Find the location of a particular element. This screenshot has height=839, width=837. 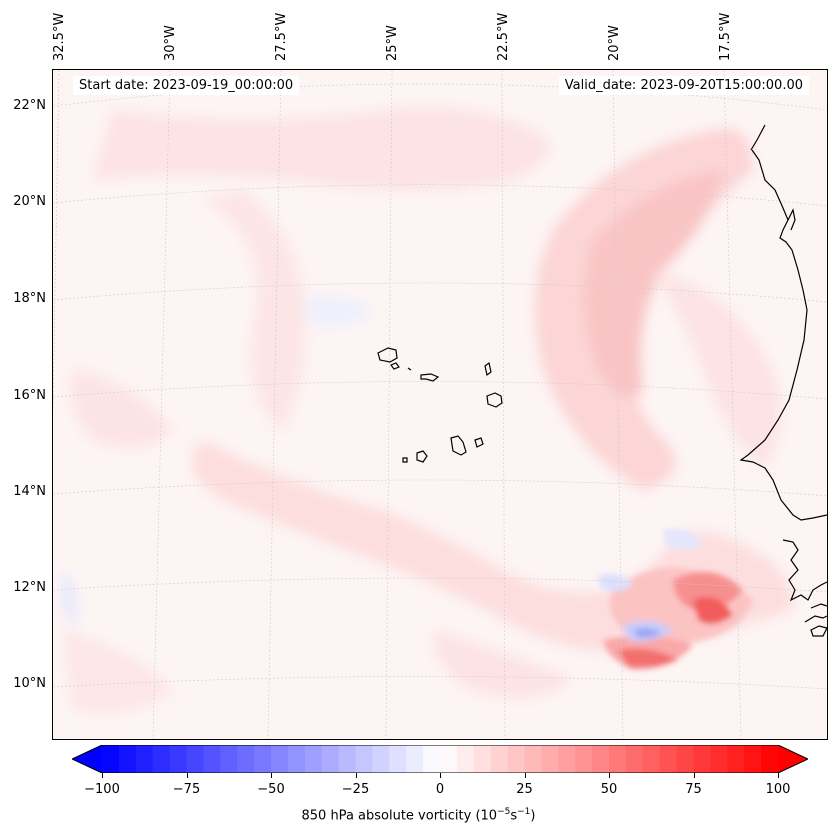

latitude-label: 14°N is located at coordinates (29, 491).